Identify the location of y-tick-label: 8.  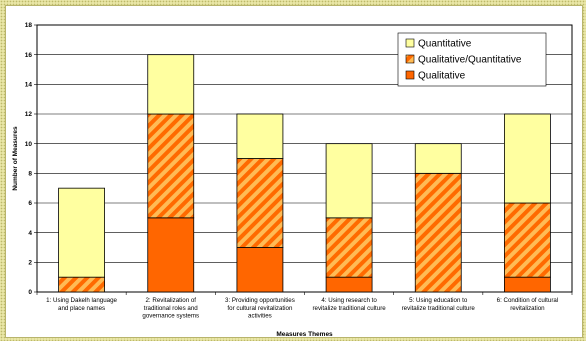
(30, 174).